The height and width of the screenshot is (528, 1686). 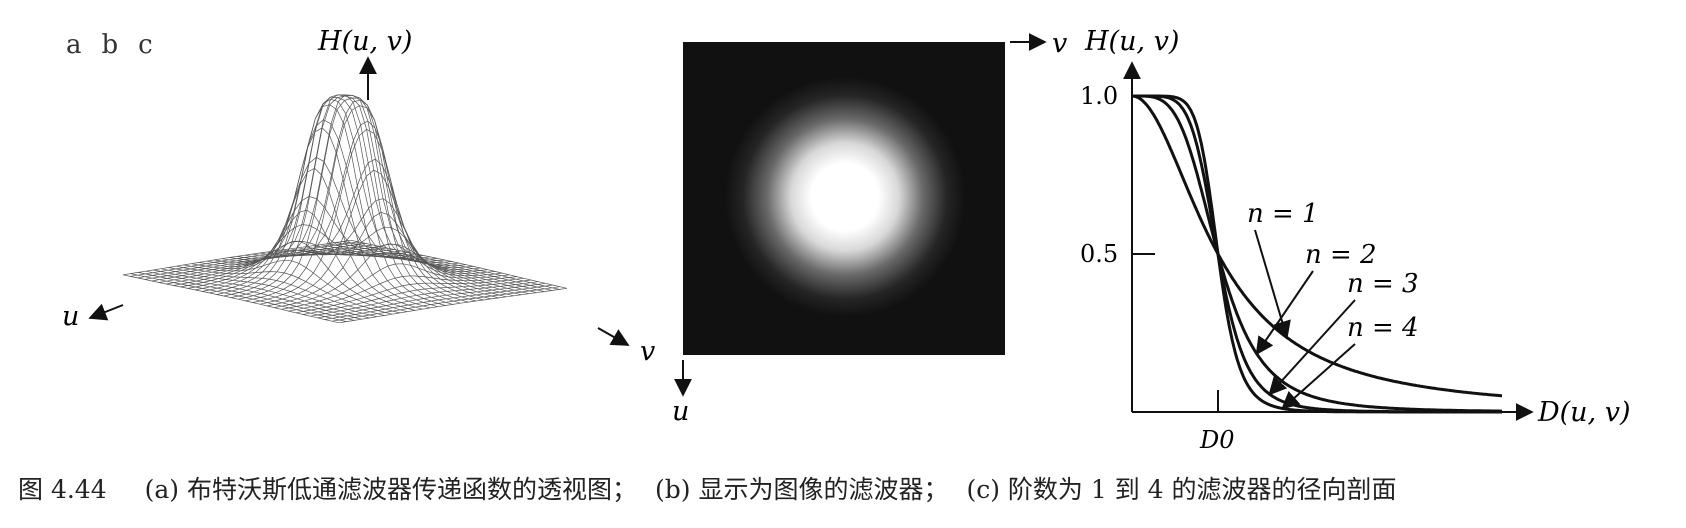 I want to click on curve-n2, so click(x=1317, y=253).